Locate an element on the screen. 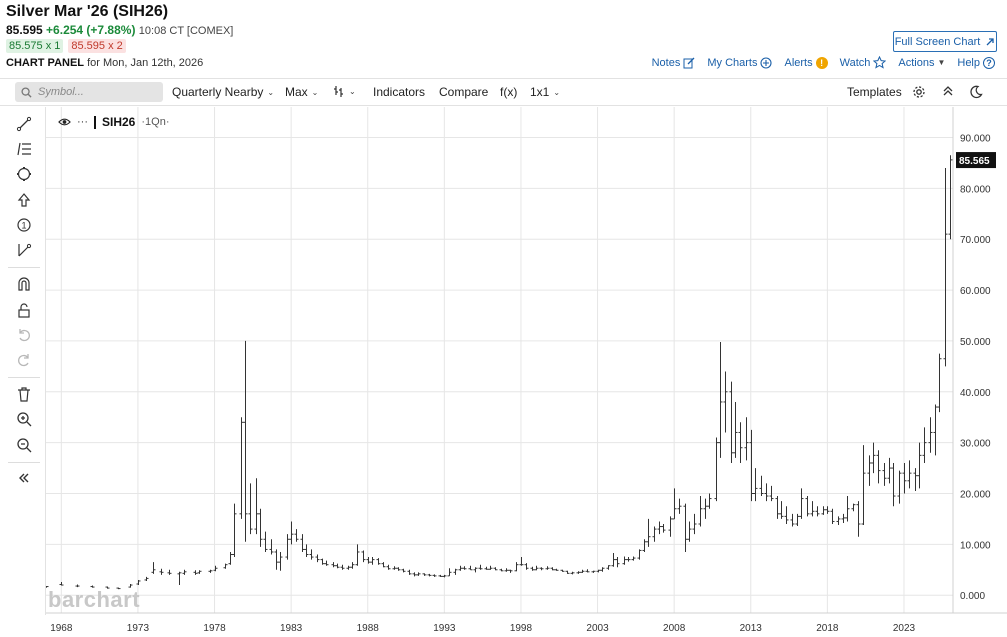 The image size is (1007, 637). edit-icon is located at coordinates (689, 62).